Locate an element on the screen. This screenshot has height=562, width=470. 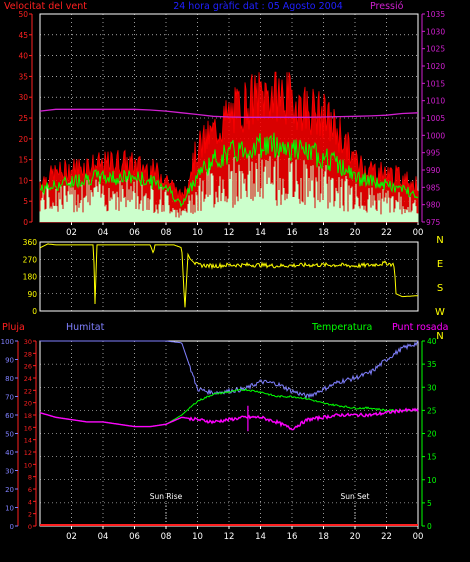
humidity-left-tick-label: 50 is located at coordinates (9, 435).